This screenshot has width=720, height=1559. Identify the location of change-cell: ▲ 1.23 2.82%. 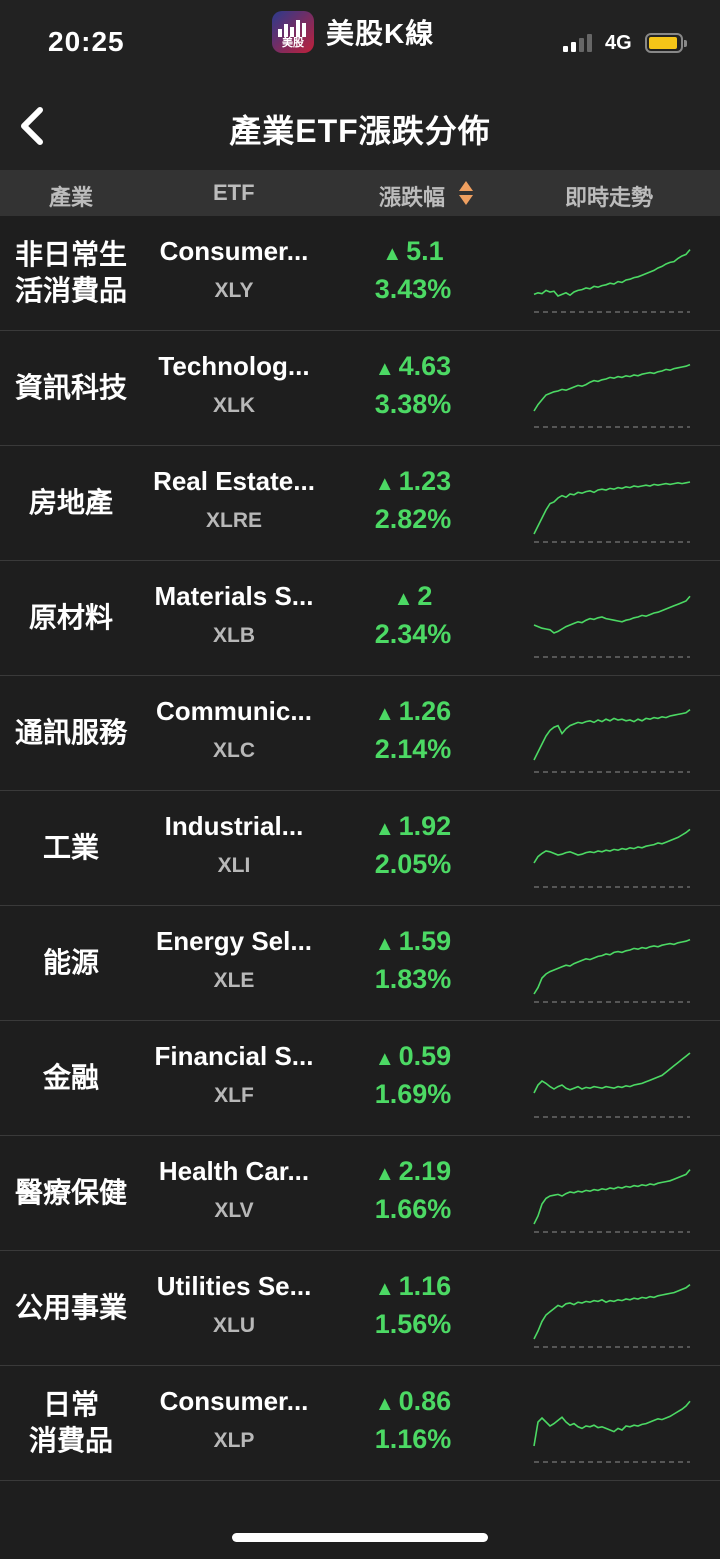
(413, 500).